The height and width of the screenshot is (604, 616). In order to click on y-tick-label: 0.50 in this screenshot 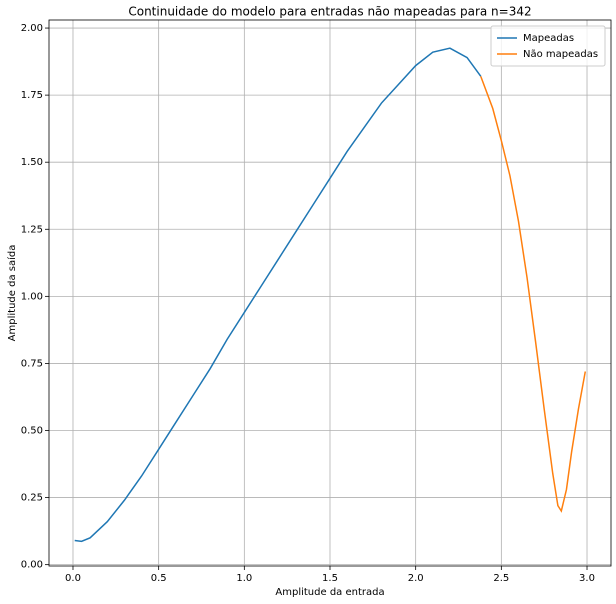, I will do `click(32, 431)`.